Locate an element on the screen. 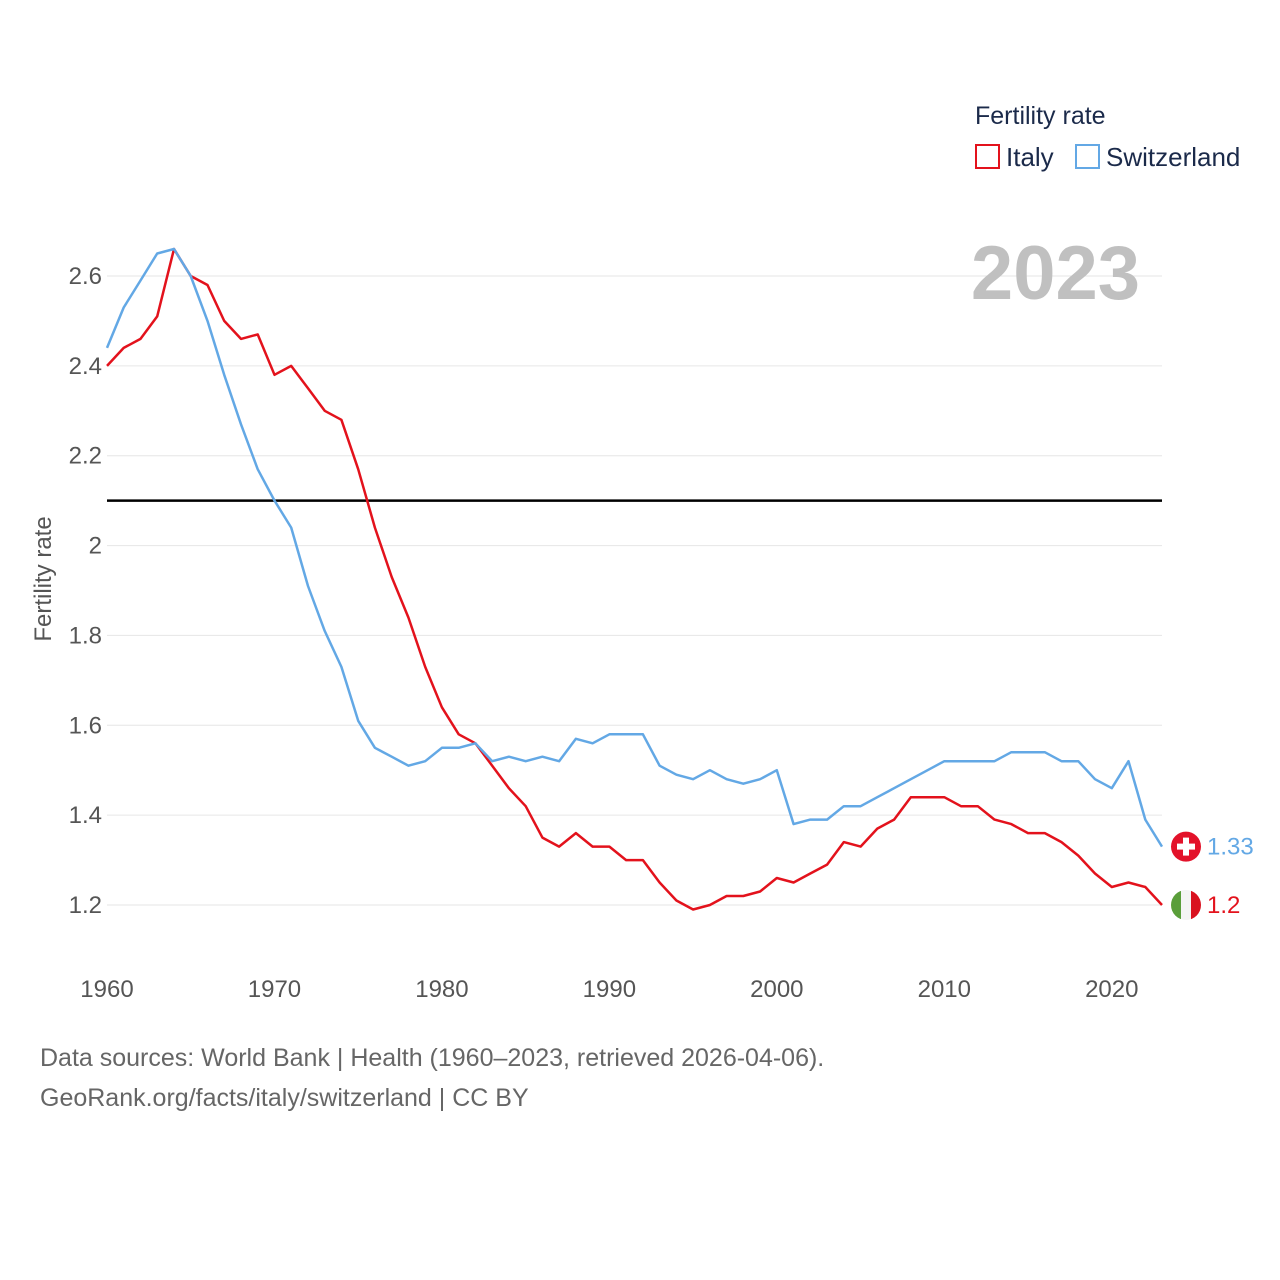 This screenshot has width=1280, height=1280. legend-label-switzerland: Switzerland is located at coordinates (1173, 157).